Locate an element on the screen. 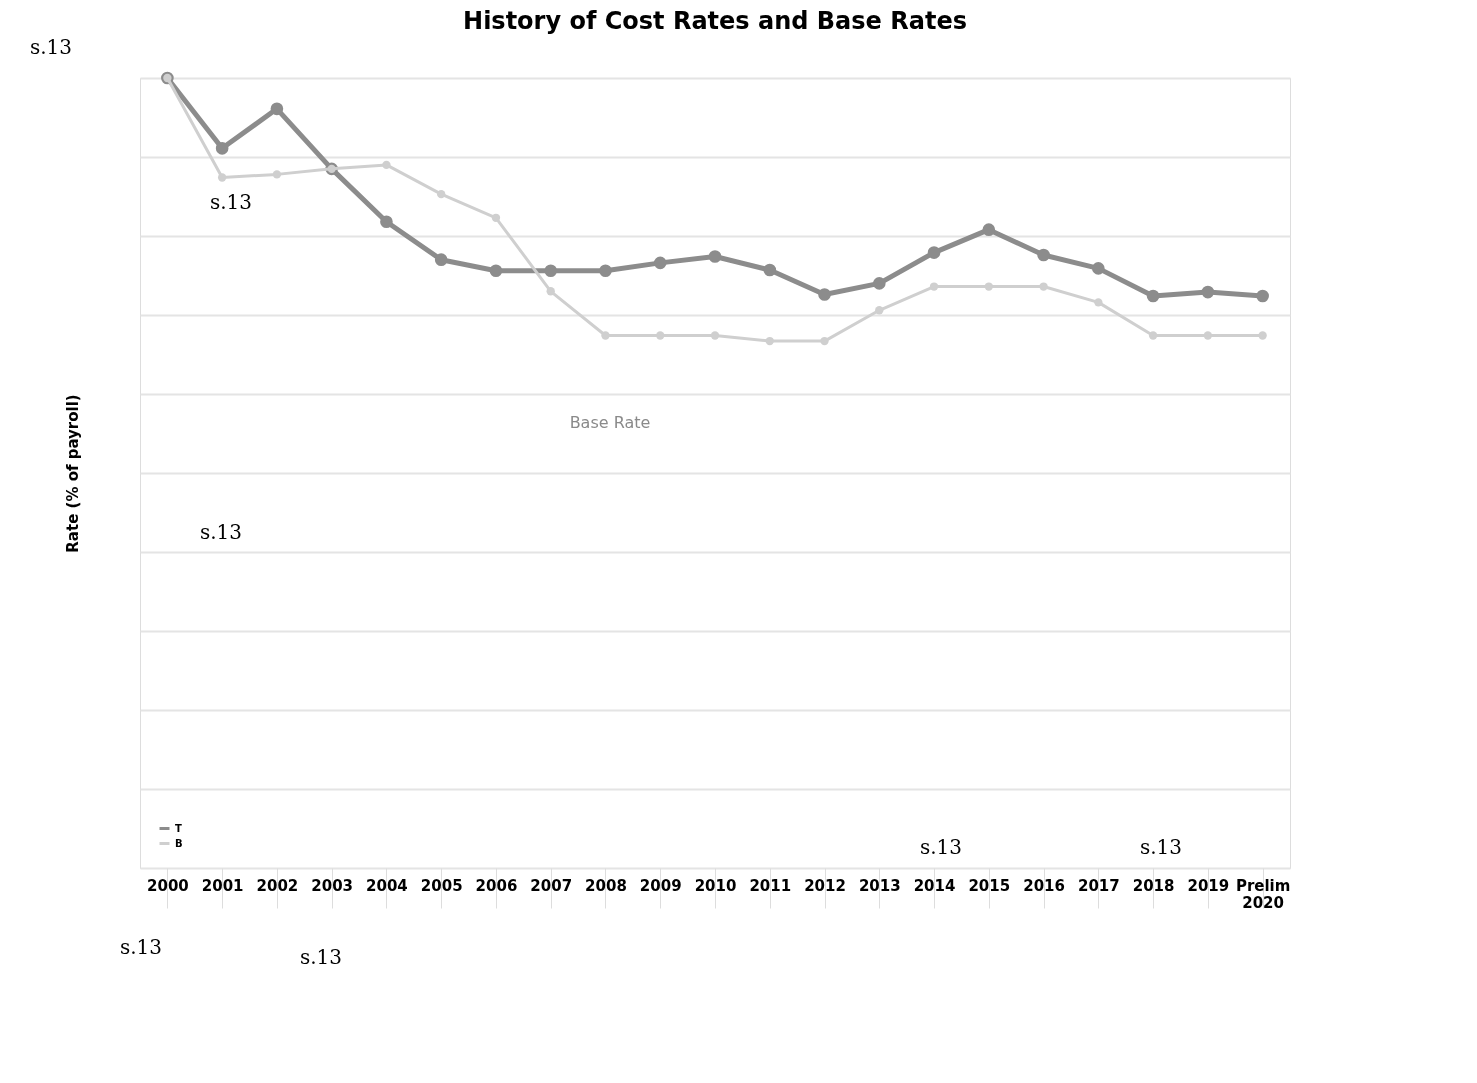  x-tick-label: 2016 is located at coordinates (1044, 885).